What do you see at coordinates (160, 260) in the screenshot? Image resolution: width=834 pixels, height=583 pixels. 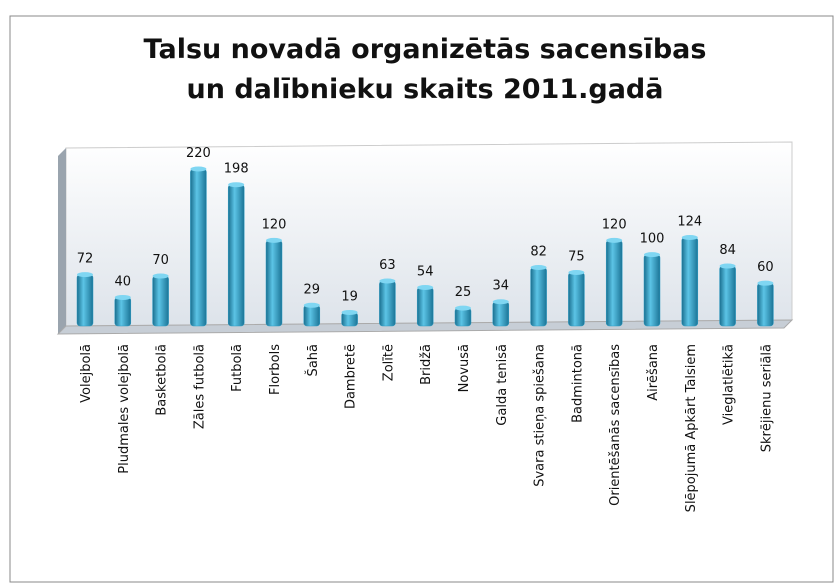 I see `data-label: 70` at bounding box center [160, 260].